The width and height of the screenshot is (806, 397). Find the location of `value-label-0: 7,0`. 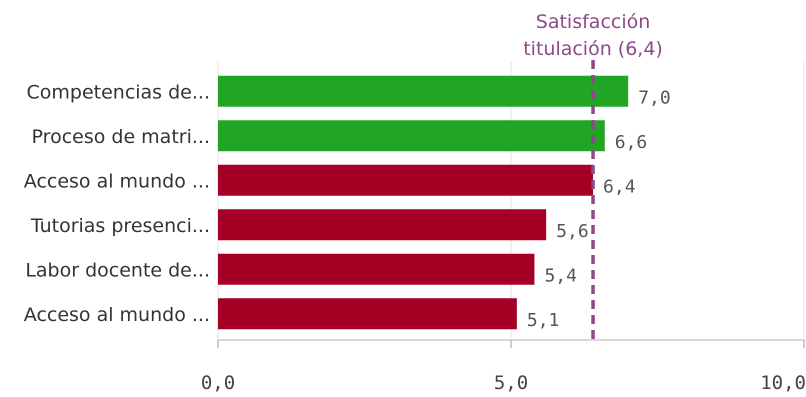

value-label-0: 7,0 is located at coordinates (654, 97).